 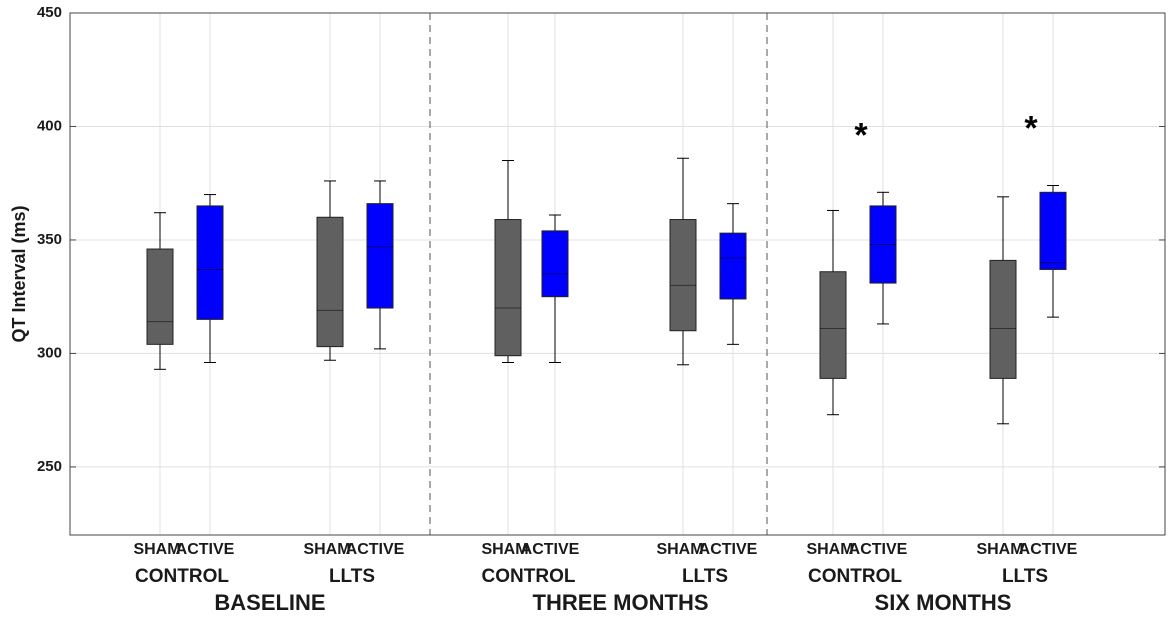 What do you see at coordinates (49, 352) in the screenshot?
I see `y-tick-label: 300` at bounding box center [49, 352].